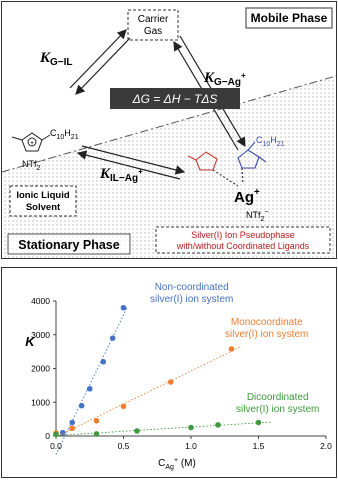  Describe the element at coordinates (40, 301) in the screenshot. I see `y-tick-label: 4000` at that location.